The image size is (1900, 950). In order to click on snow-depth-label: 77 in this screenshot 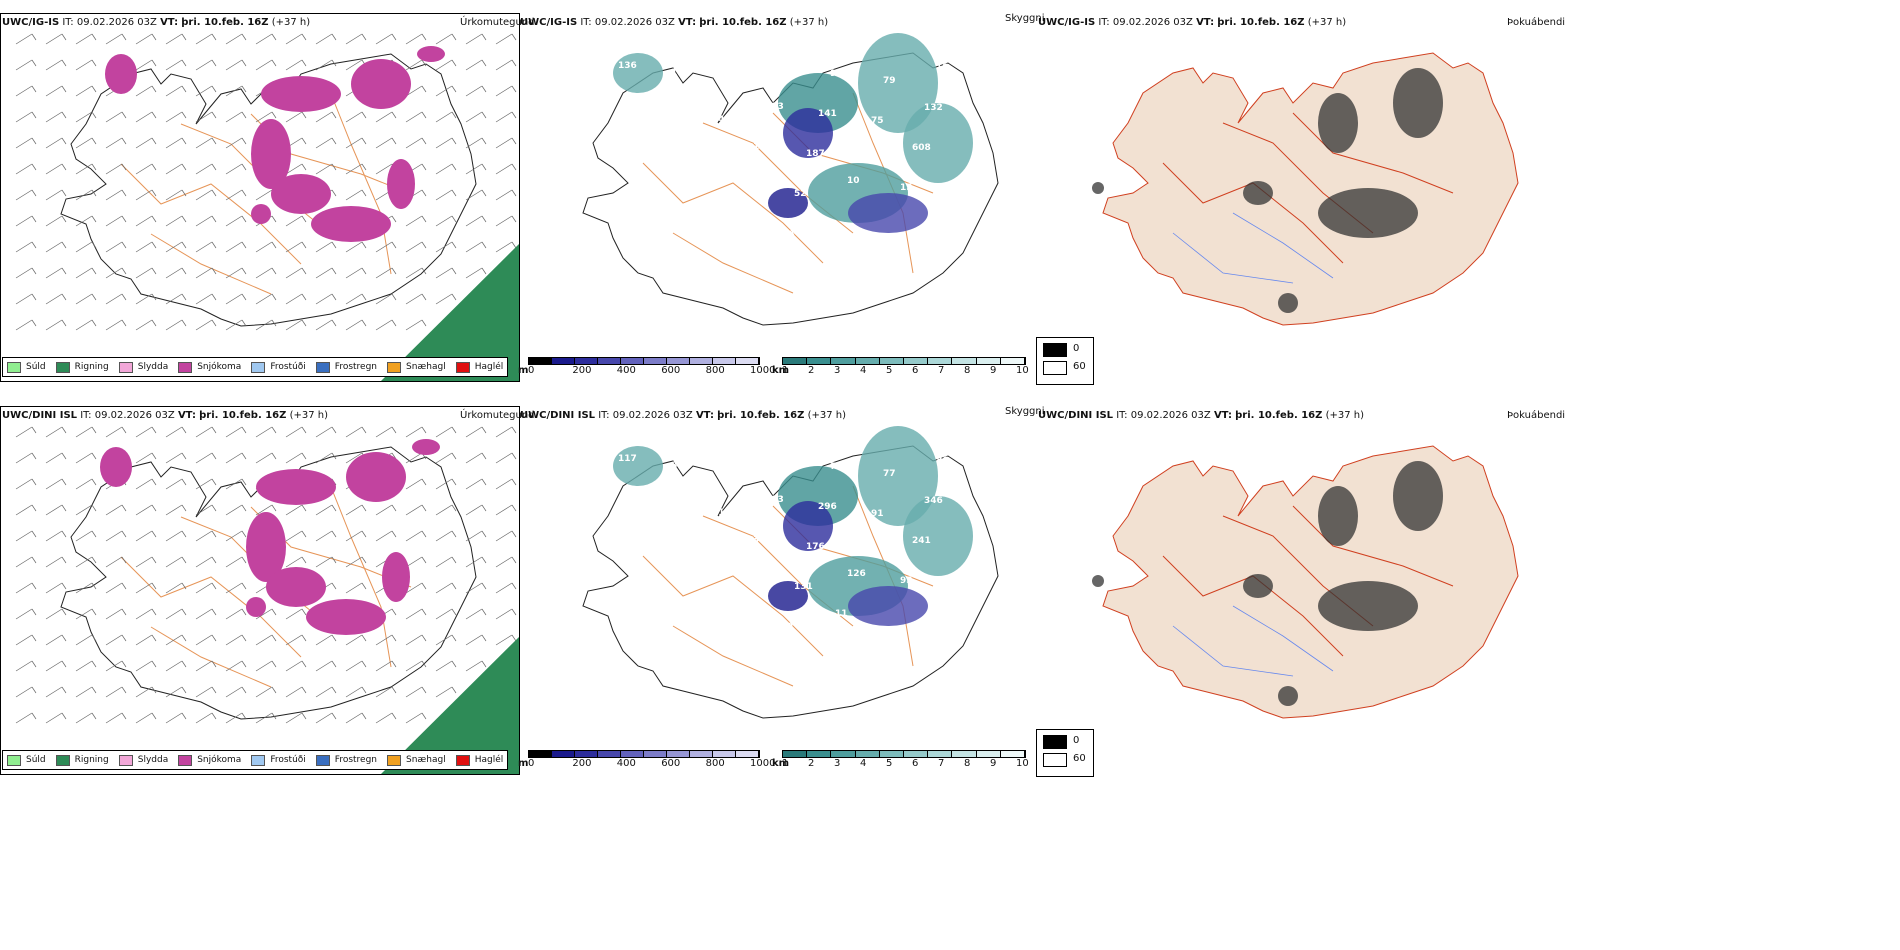, I will do `click(889, 474)`.